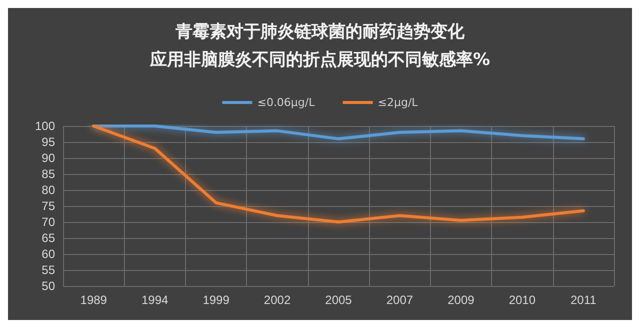  Describe the element at coordinates (155, 300) in the screenshot. I see `x-tick-label: 1994` at that location.